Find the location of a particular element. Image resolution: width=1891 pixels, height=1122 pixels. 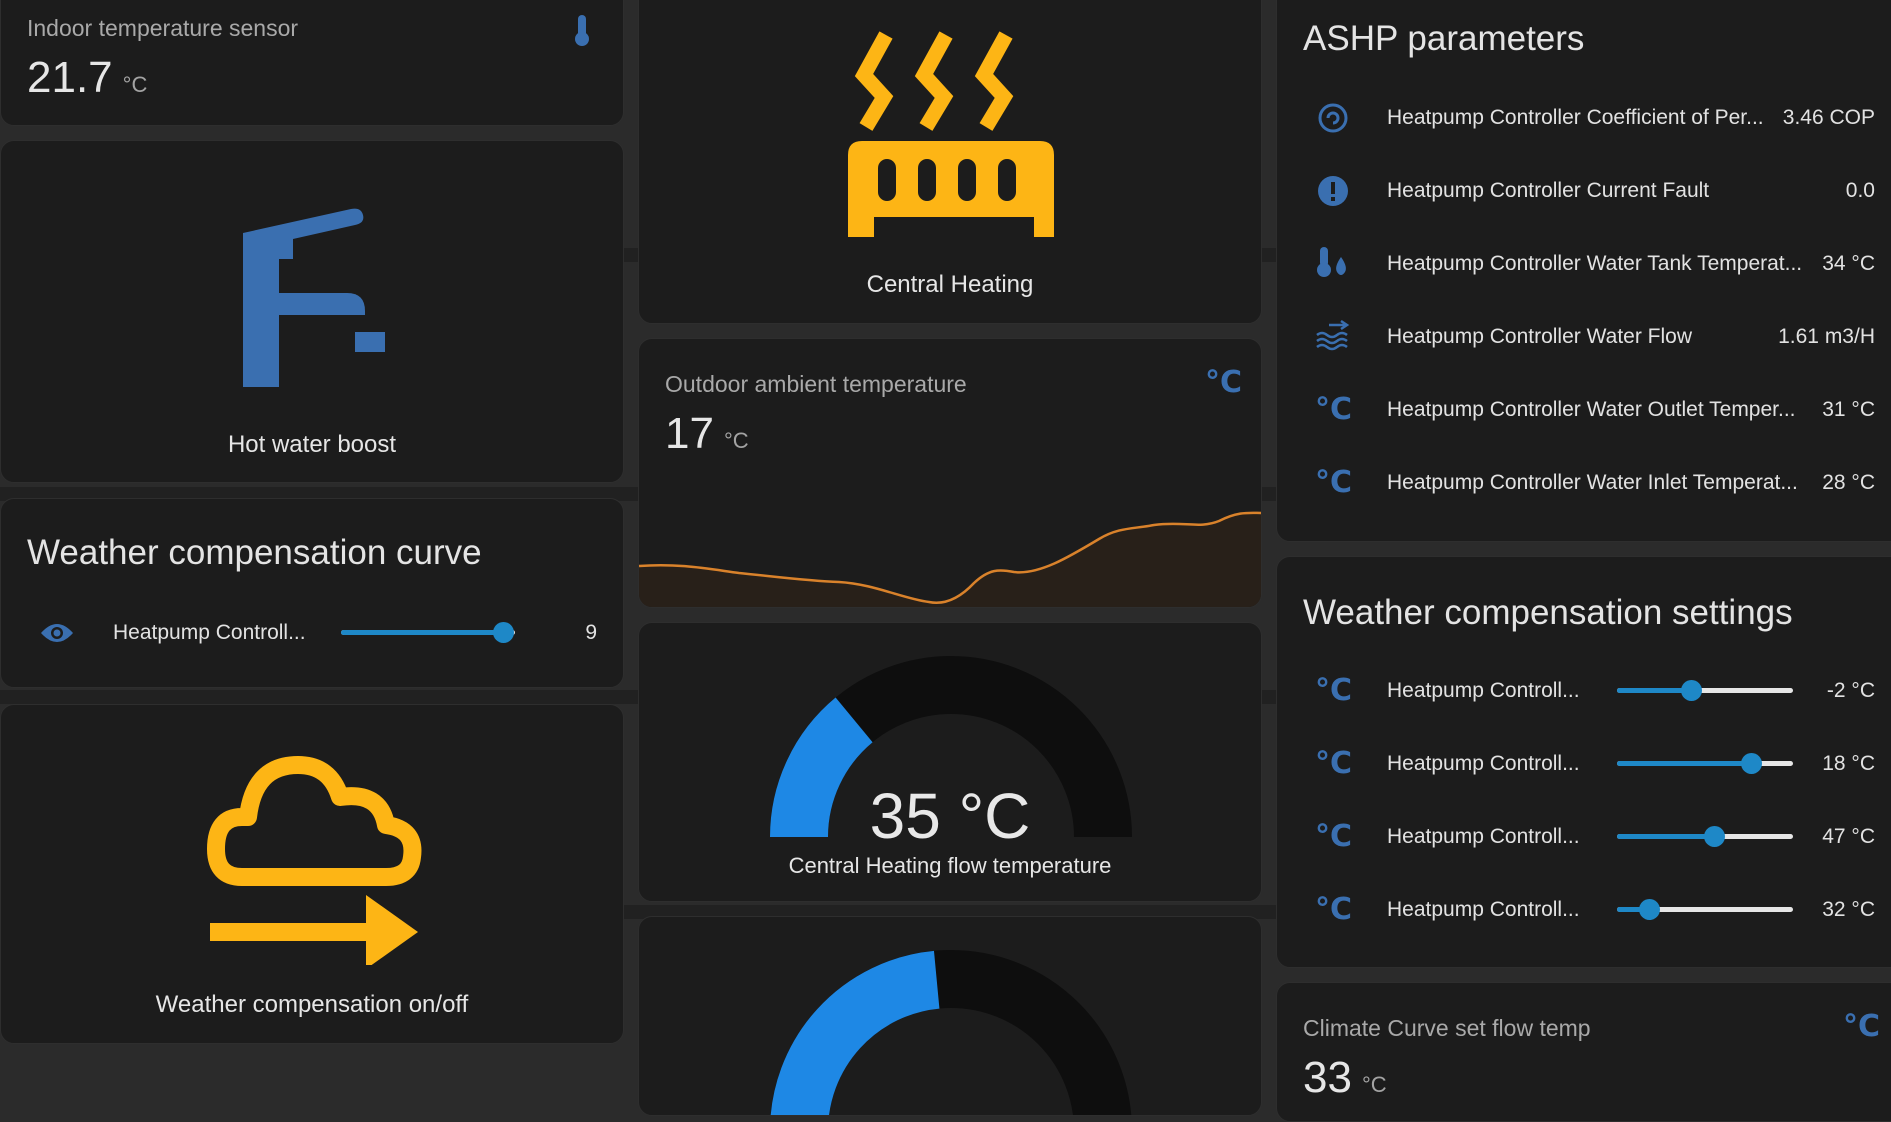

wc-setting-value: 18 °C is located at coordinates (1848, 763).